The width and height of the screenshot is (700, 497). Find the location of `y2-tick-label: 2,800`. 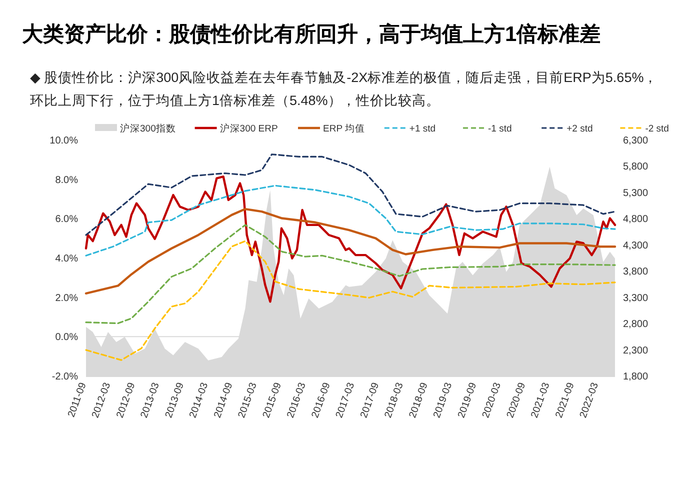

y2-tick-label: 2,800 is located at coordinates (635, 324).